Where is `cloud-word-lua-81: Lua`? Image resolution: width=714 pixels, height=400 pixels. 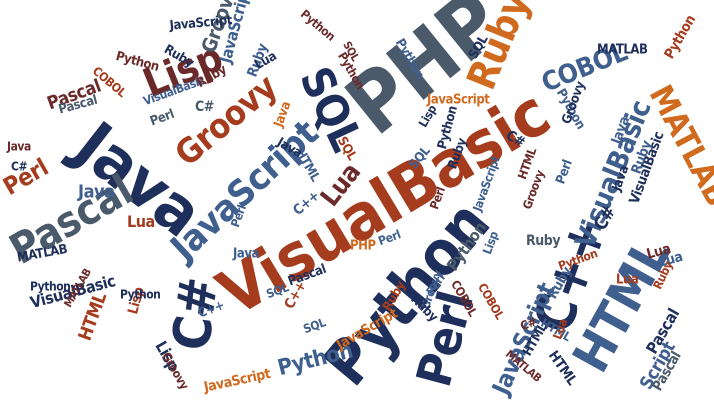 cloud-word-lua-81: Lua is located at coordinates (627, 280).